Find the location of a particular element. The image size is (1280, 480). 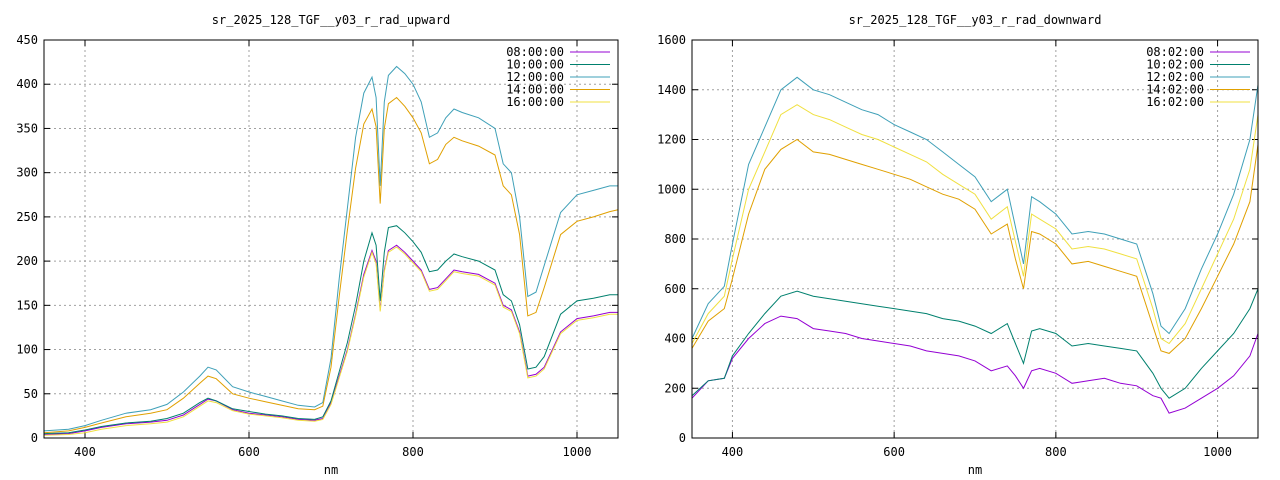

legend-label: 08:00:00 is located at coordinates (535, 52).